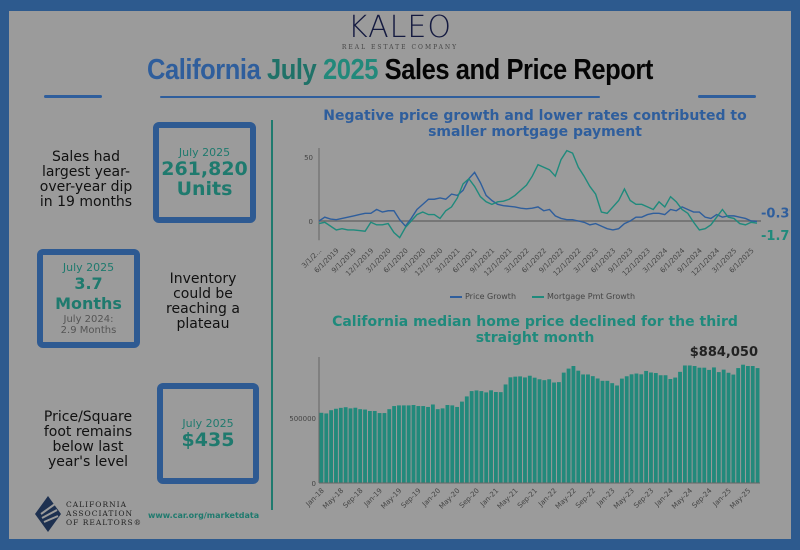  I want to click on x-tick-label: Sep-18, so click(353, 498).